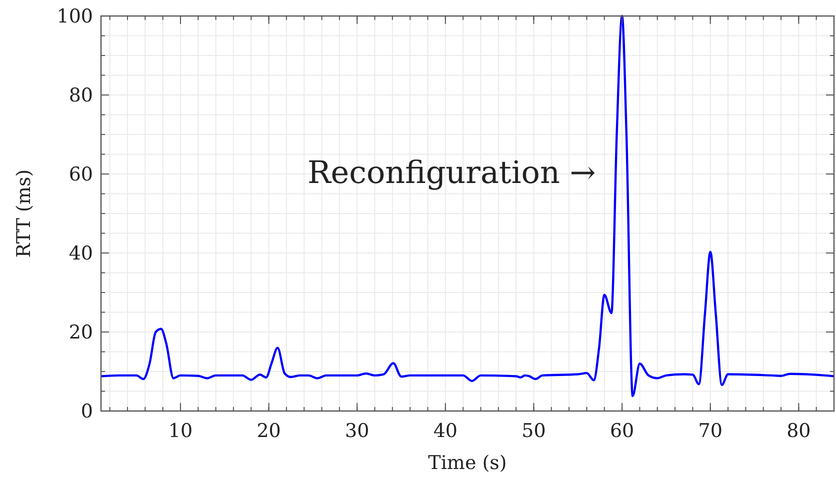  I want to click on x-tick-label: 20, so click(268, 431).